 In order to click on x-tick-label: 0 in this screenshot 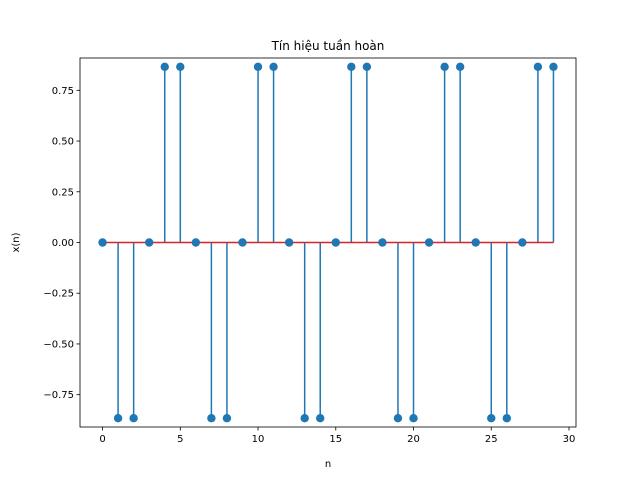, I will do `click(102, 439)`.